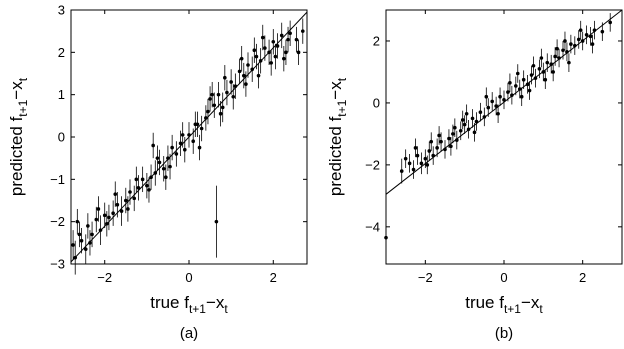 This screenshot has width=624, height=349. What do you see at coordinates (61, 94) in the screenshot?
I see `y-tick-label: 1` at bounding box center [61, 94].